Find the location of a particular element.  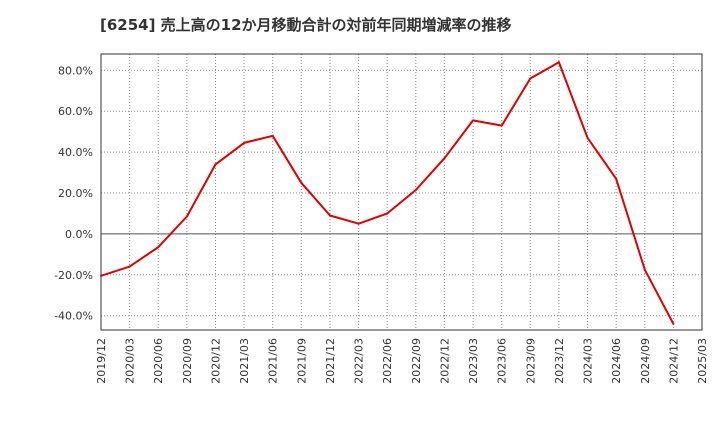

x-tick-label: 2024/12 is located at coordinates (673, 361).